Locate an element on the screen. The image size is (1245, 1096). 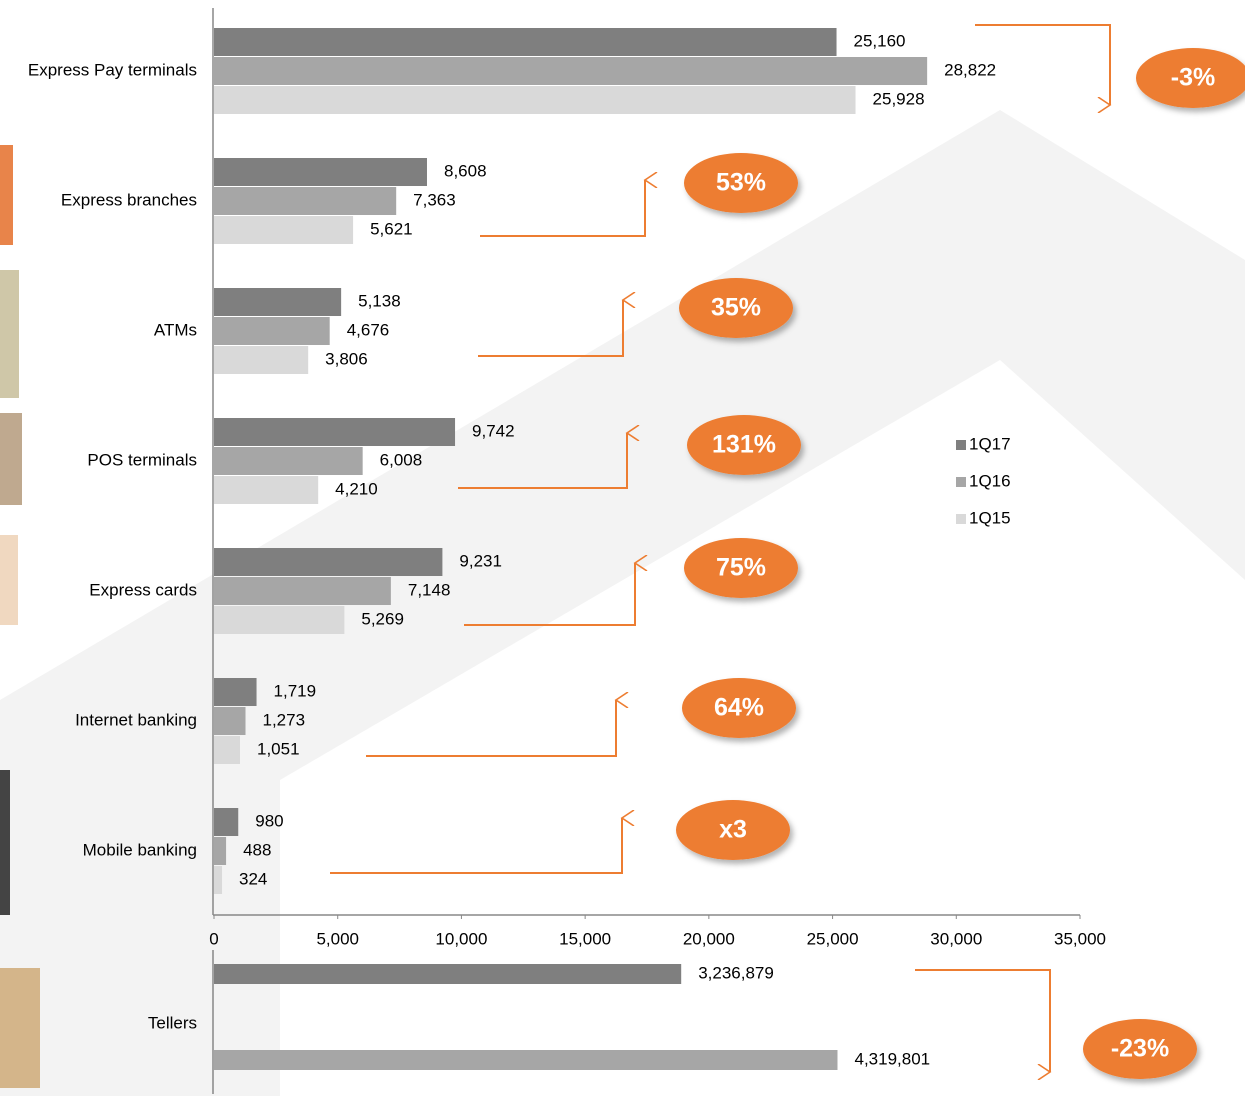
value-label: 5,138 is located at coordinates (379, 300).